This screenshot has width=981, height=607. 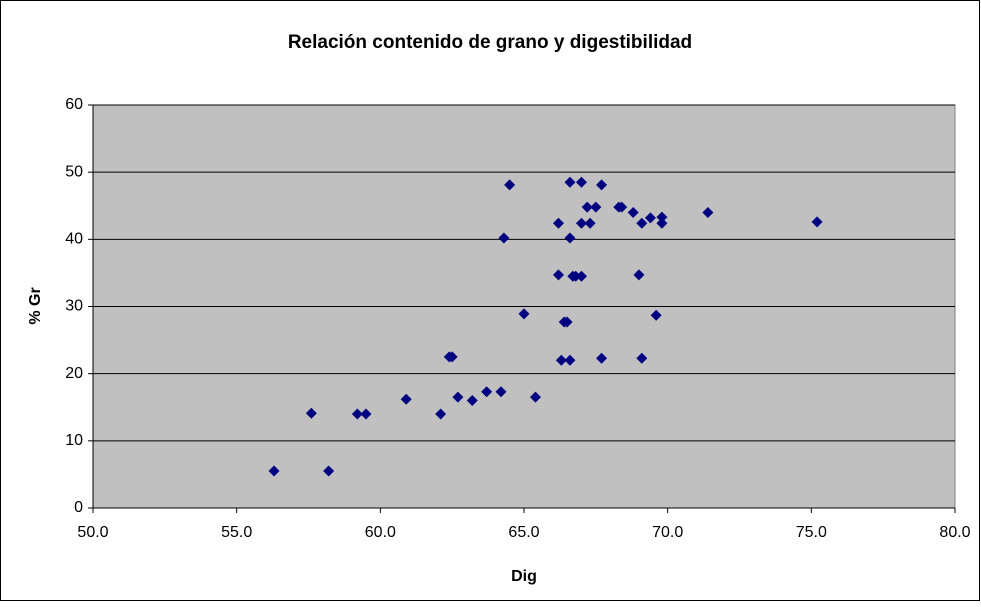 I want to click on x-tick-label: 65.0, so click(x=523, y=532).